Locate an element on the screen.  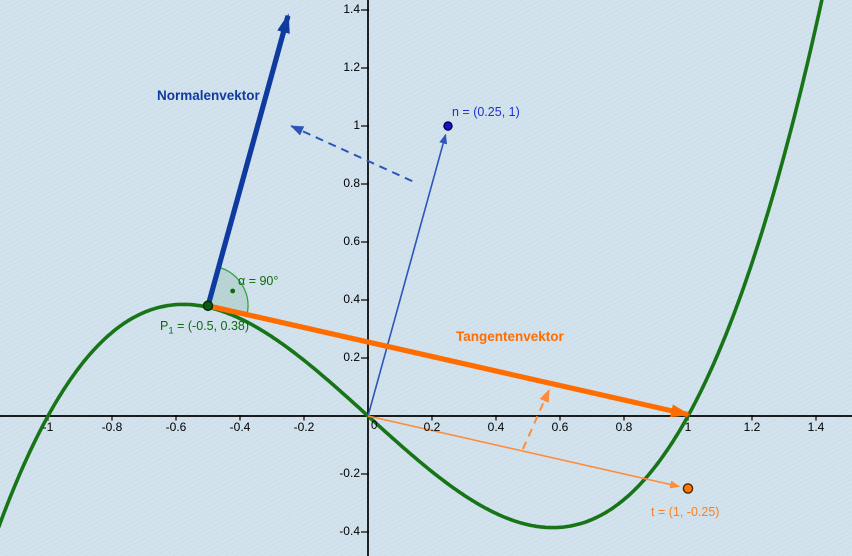
translate-hint-blue is located at coordinates (351, 154).